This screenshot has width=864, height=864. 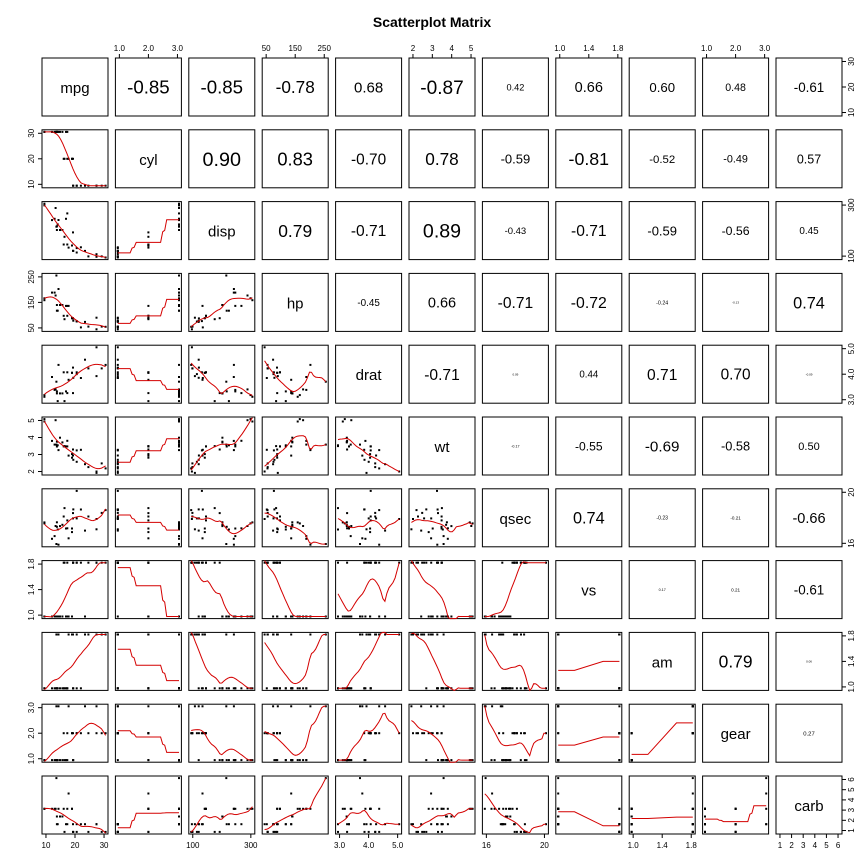 I want to click on variable-label-cyl: cyl, so click(x=148, y=160).